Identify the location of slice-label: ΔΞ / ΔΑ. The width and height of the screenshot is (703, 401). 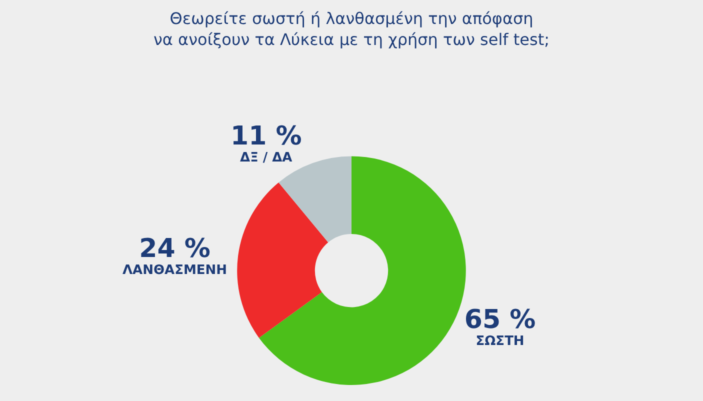
(266, 158).